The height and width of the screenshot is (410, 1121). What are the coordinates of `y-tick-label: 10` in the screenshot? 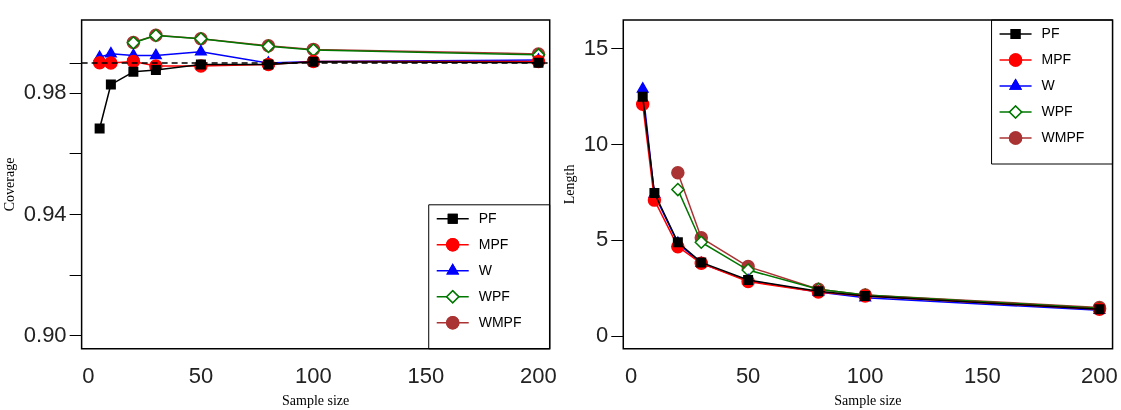 It's located at (596, 143).